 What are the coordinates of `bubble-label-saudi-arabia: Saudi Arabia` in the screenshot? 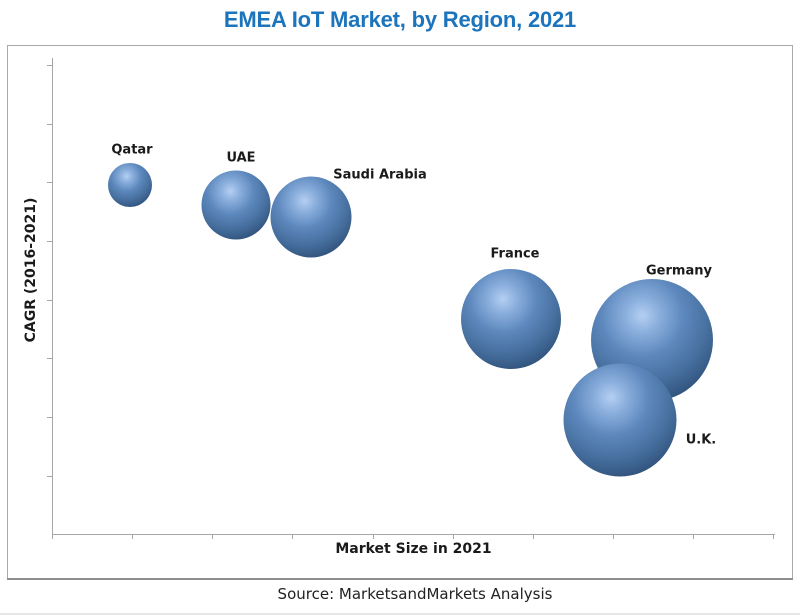 It's located at (379, 175).